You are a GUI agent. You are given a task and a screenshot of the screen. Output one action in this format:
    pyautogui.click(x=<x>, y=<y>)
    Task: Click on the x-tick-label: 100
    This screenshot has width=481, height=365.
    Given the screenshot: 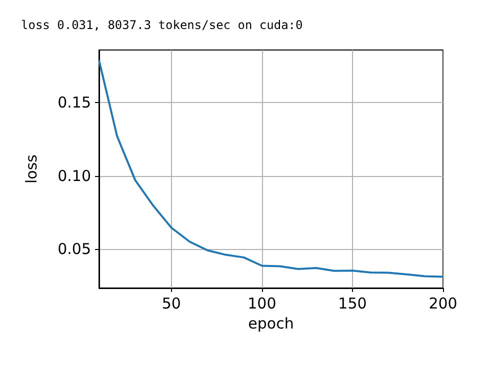 What is the action you would take?
    pyautogui.click(x=262, y=303)
    